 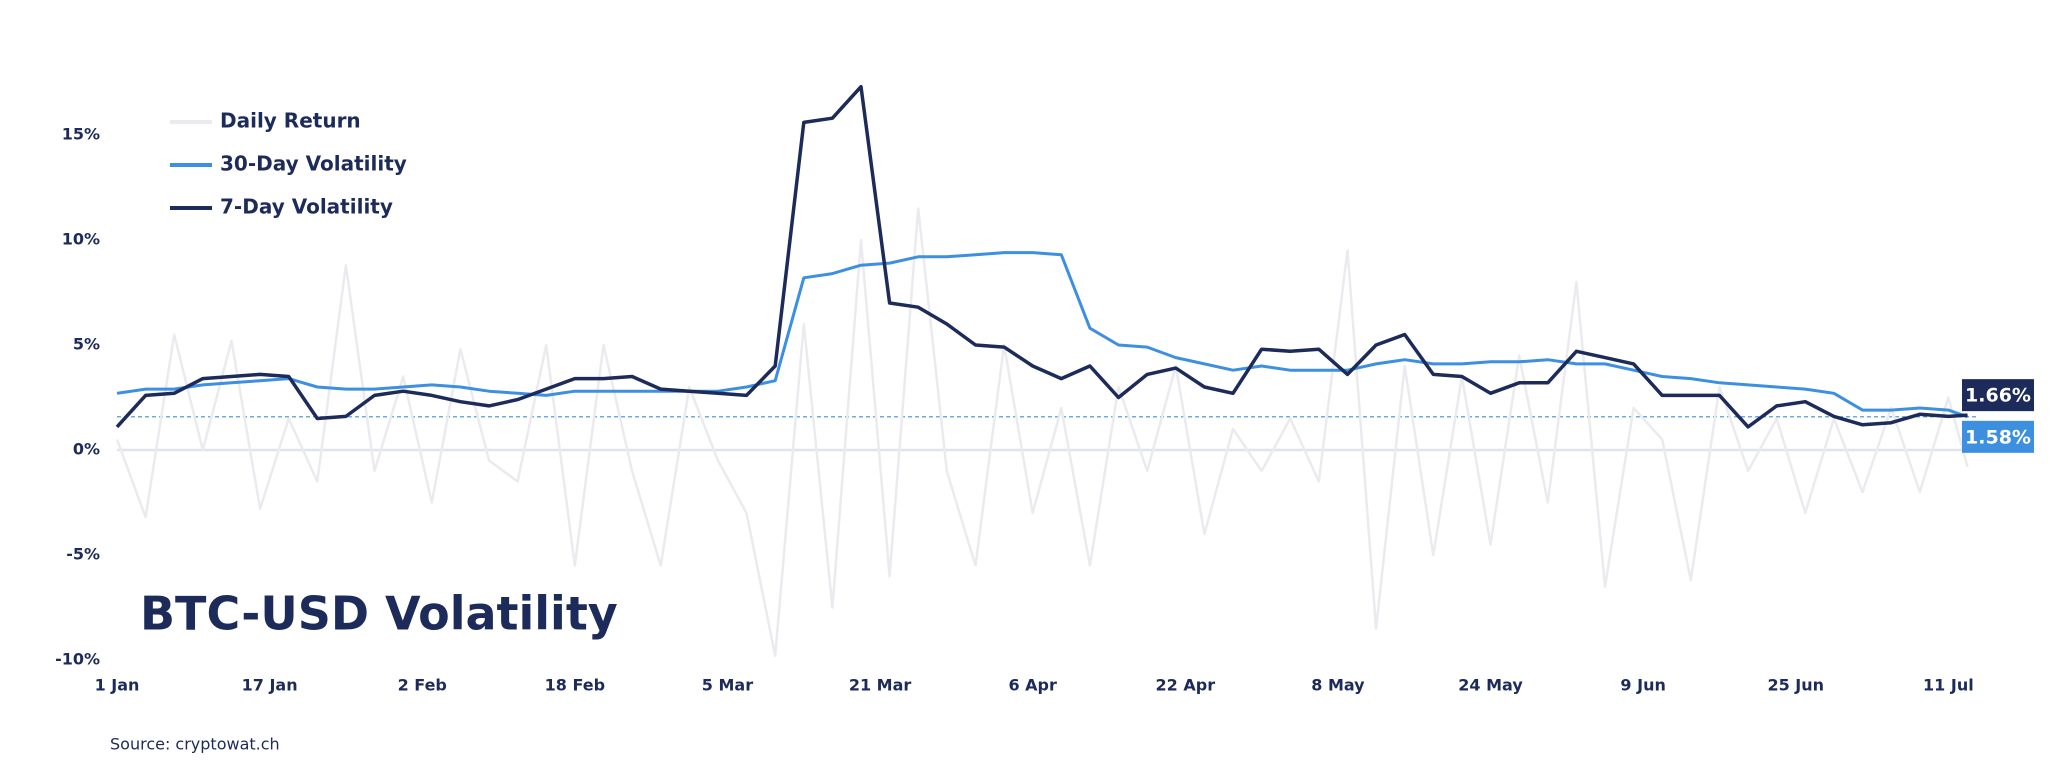 I want to click on x-tick-label: 6 Apr, so click(x=1032, y=685).